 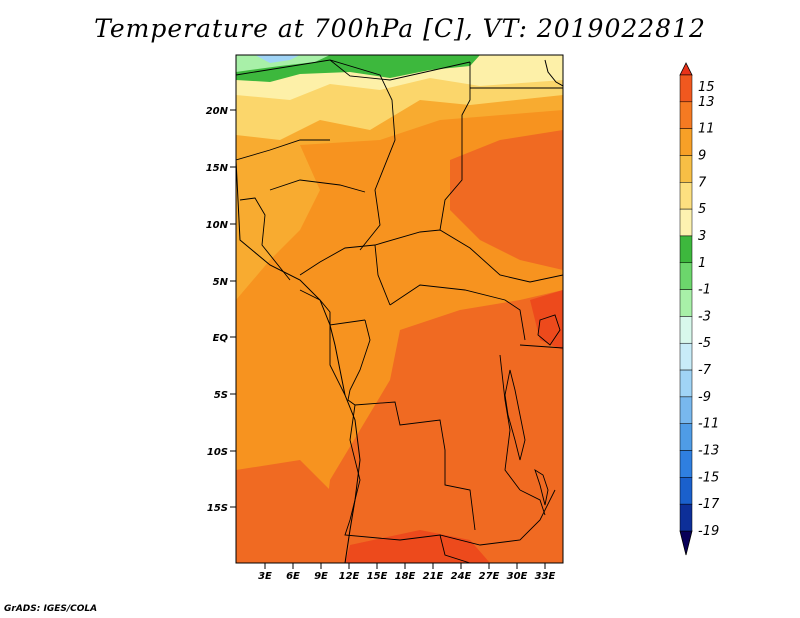 What do you see at coordinates (277, 59) in the screenshot?
I see `field-blue-north` at bounding box center [277, 59].